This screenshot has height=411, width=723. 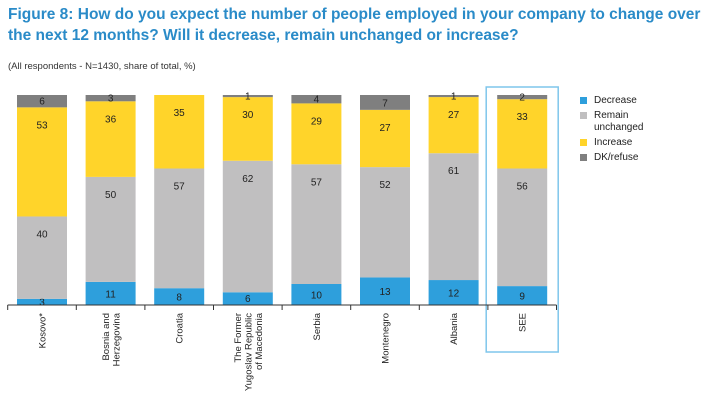 I want to click on highlight-box-see, so click(x=522, y=219).